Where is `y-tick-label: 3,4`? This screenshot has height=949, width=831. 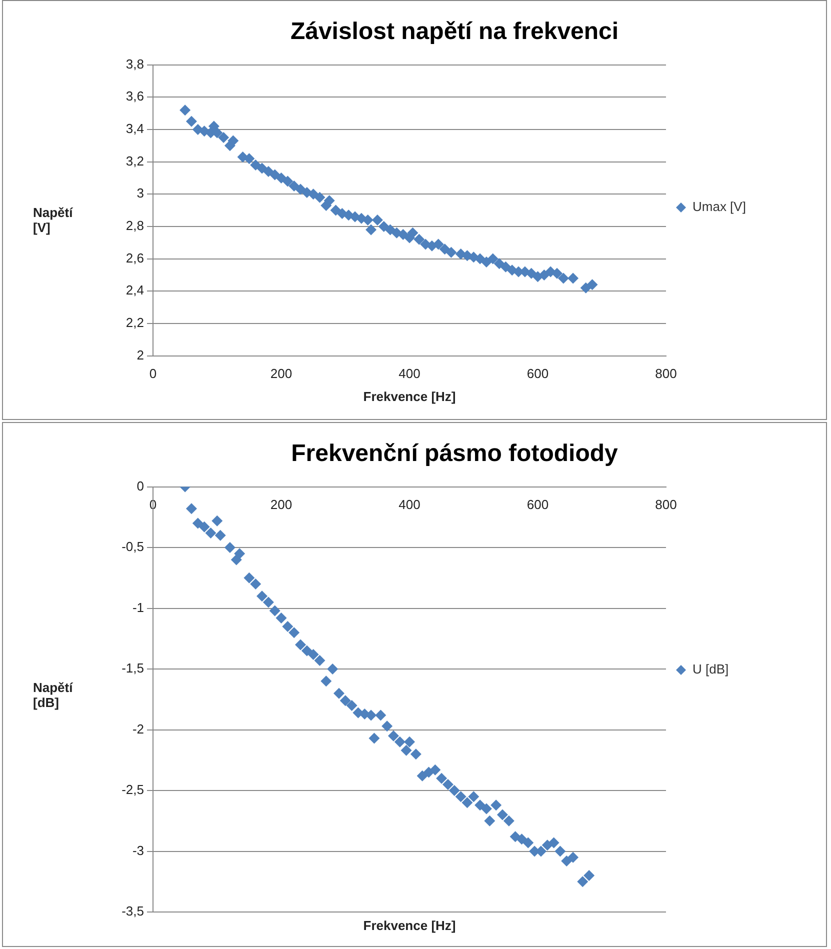 y-tick-label: 3,4 is located at coordinates (135, 128).